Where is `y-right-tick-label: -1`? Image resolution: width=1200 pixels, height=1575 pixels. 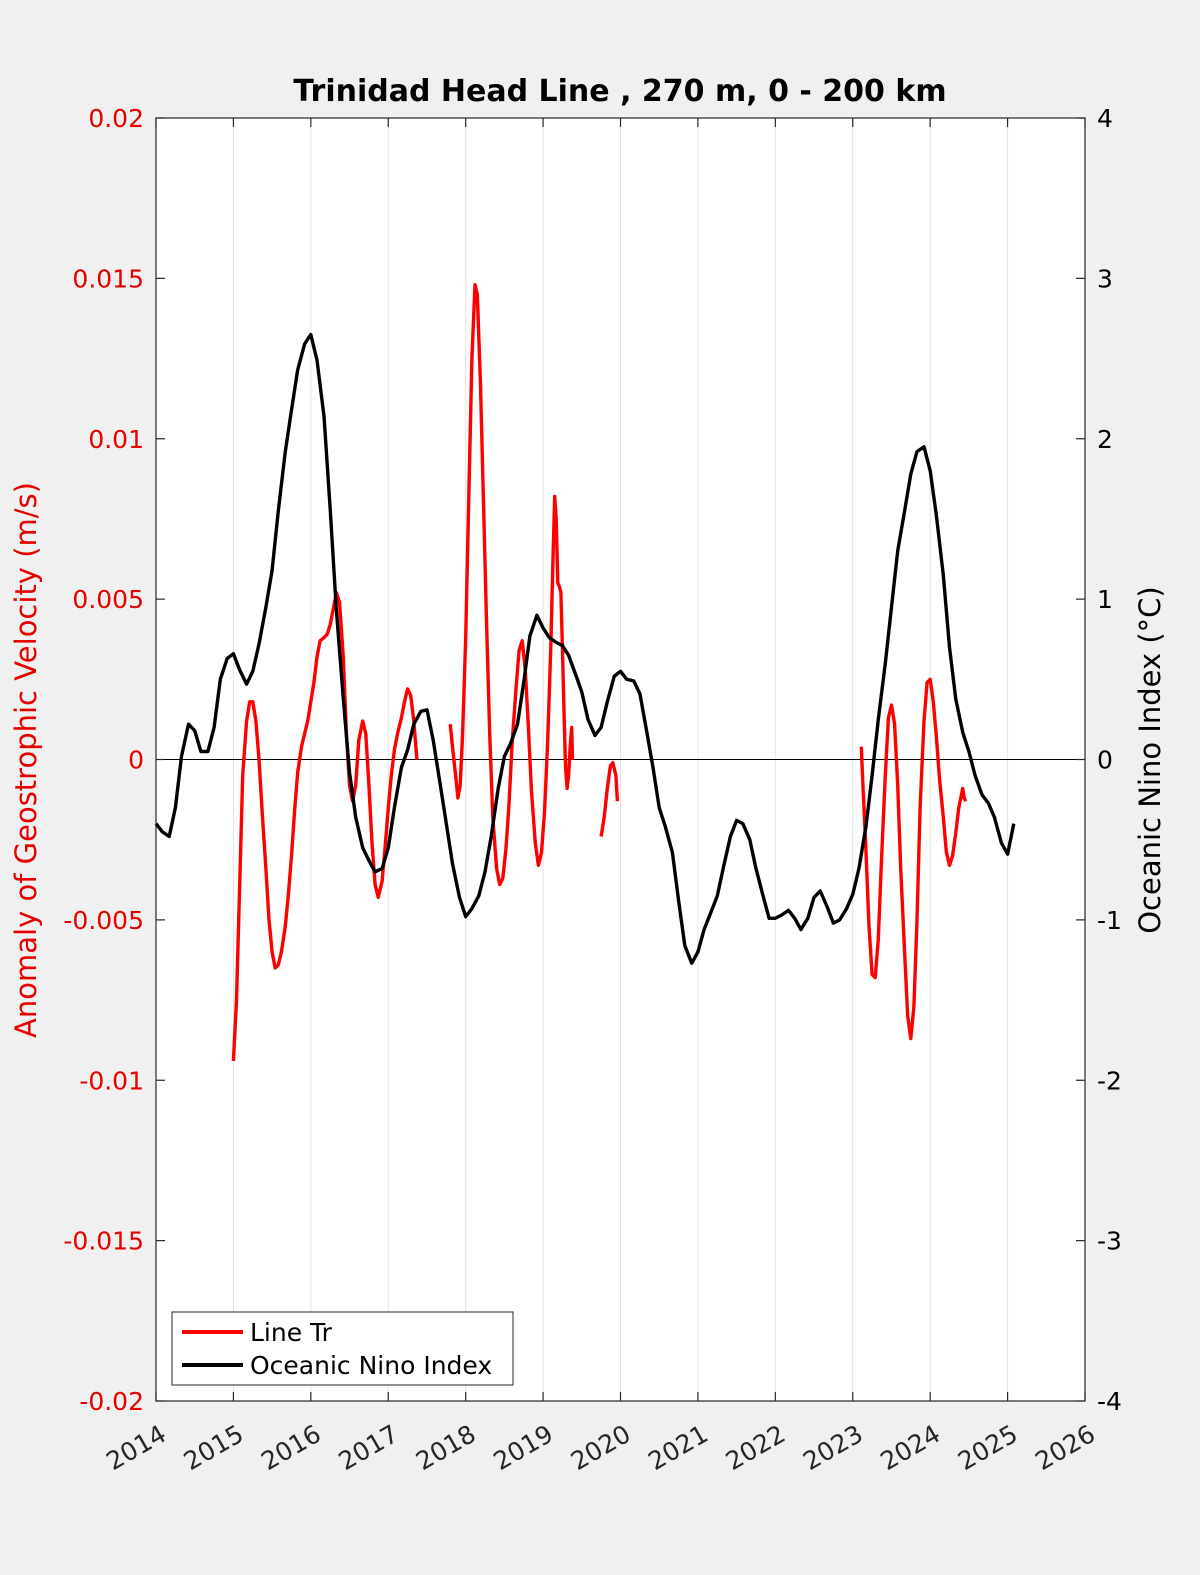 y-right-tick-label: -1 is located at coordinates (1109, 920).